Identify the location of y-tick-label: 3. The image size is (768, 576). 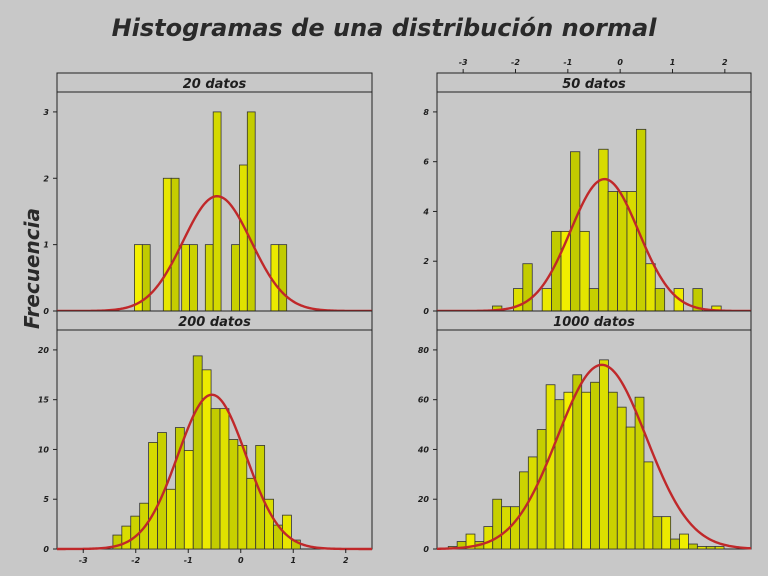
(46, 112).